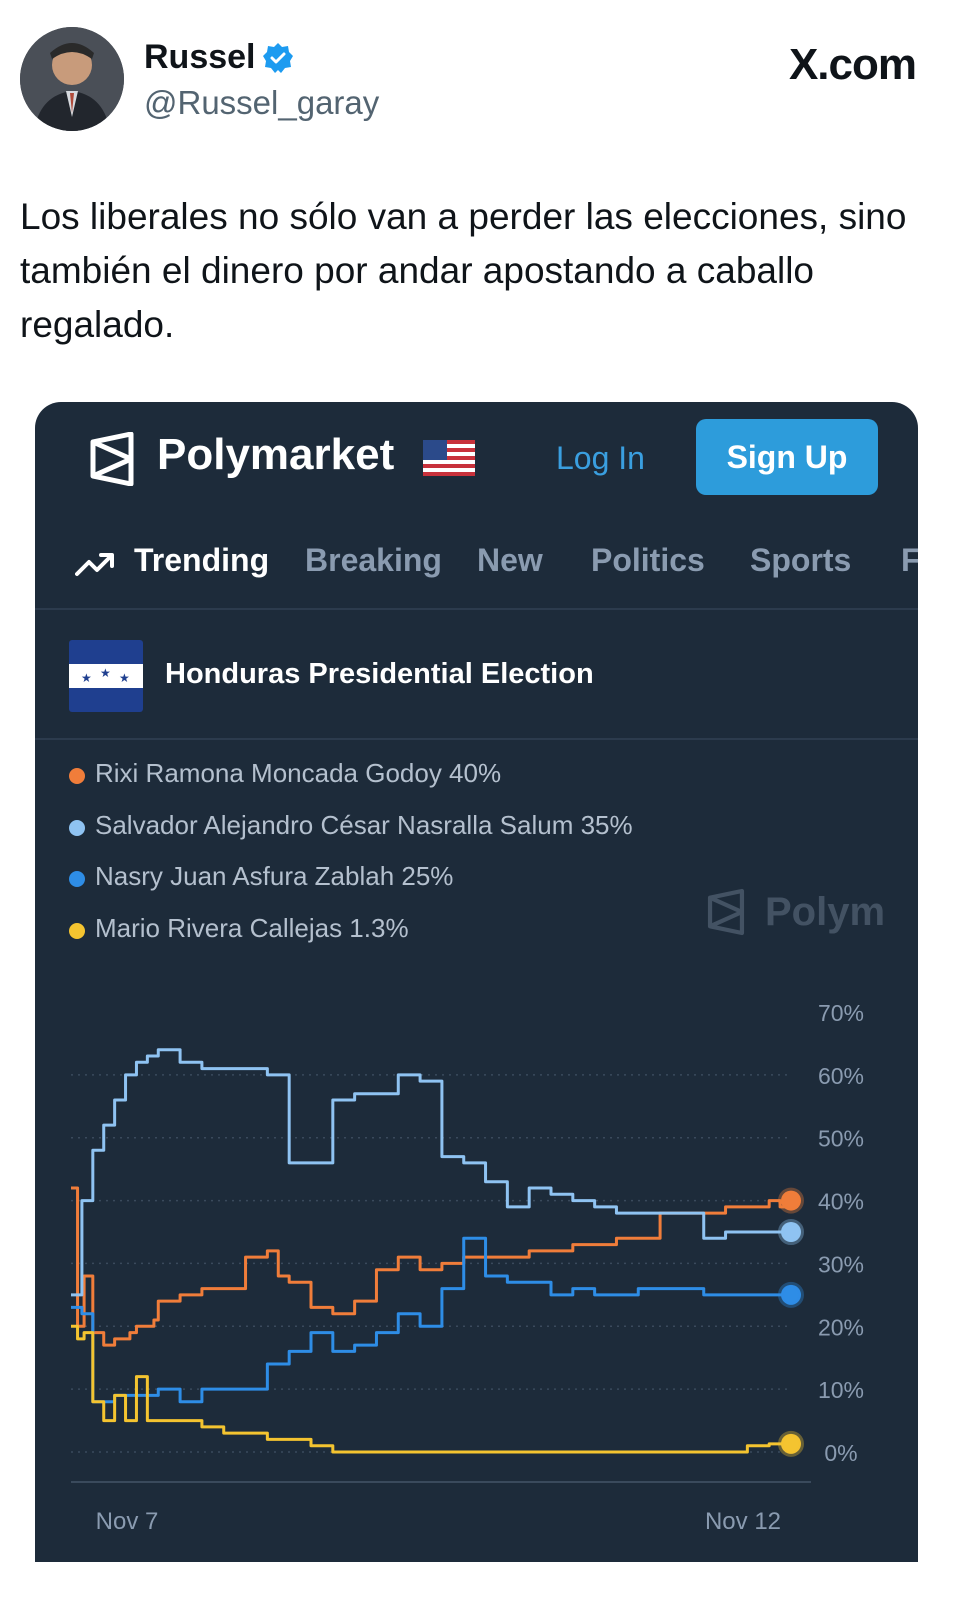  I want to click on y-tick-label: 20%, so click(841, 1327).